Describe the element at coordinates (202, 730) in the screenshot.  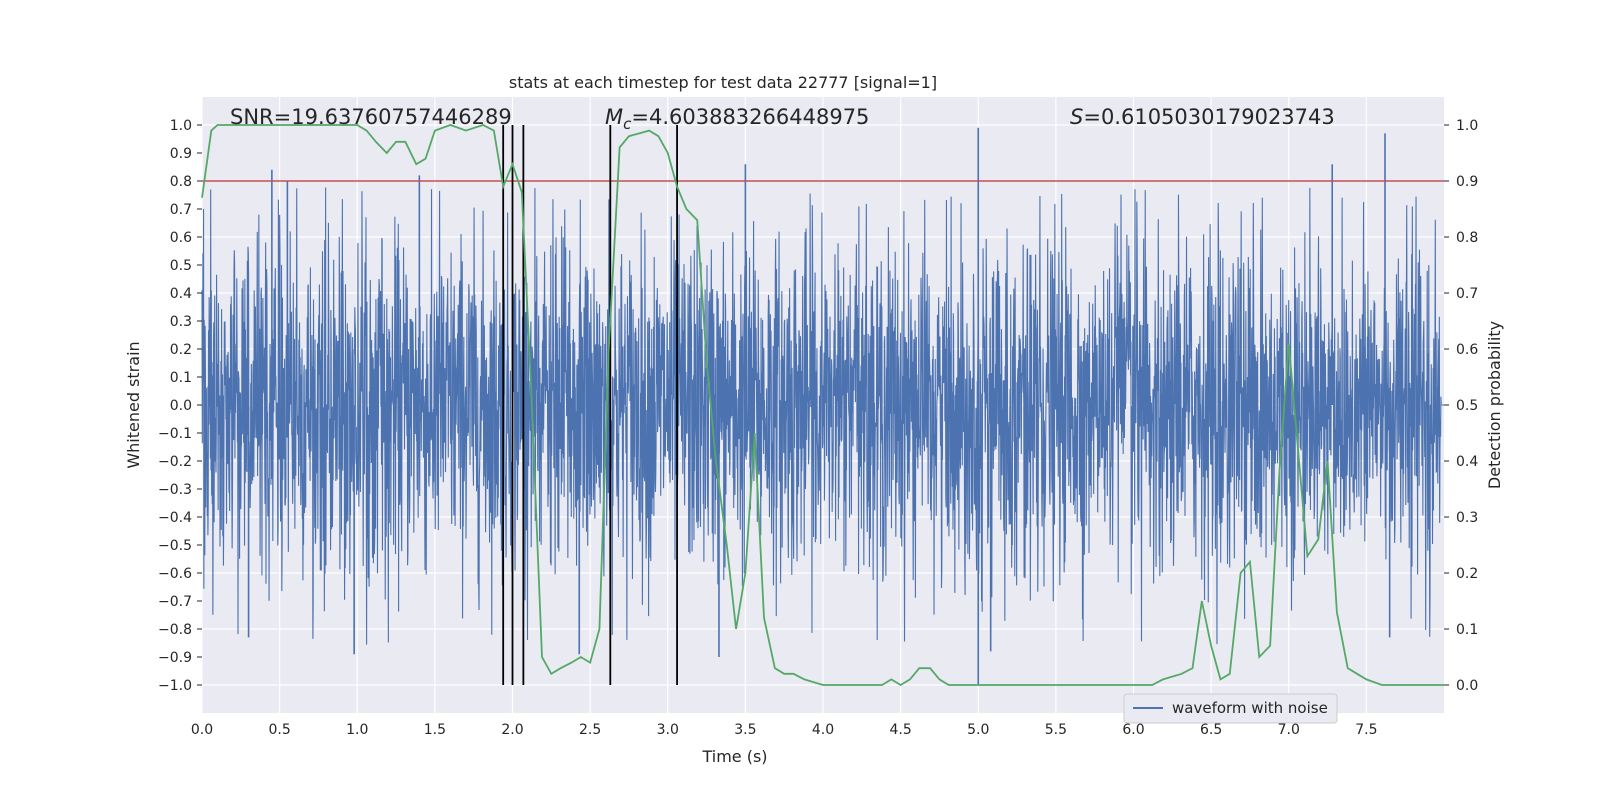
I see `x-tick-label: 0.0` at that location.